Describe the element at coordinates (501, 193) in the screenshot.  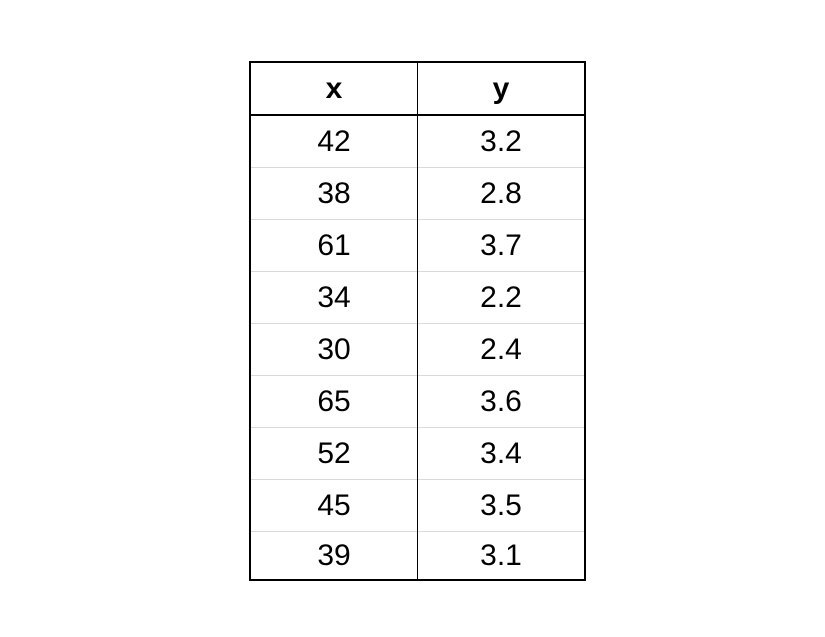
I see `cell-y: 2.8` at that location.